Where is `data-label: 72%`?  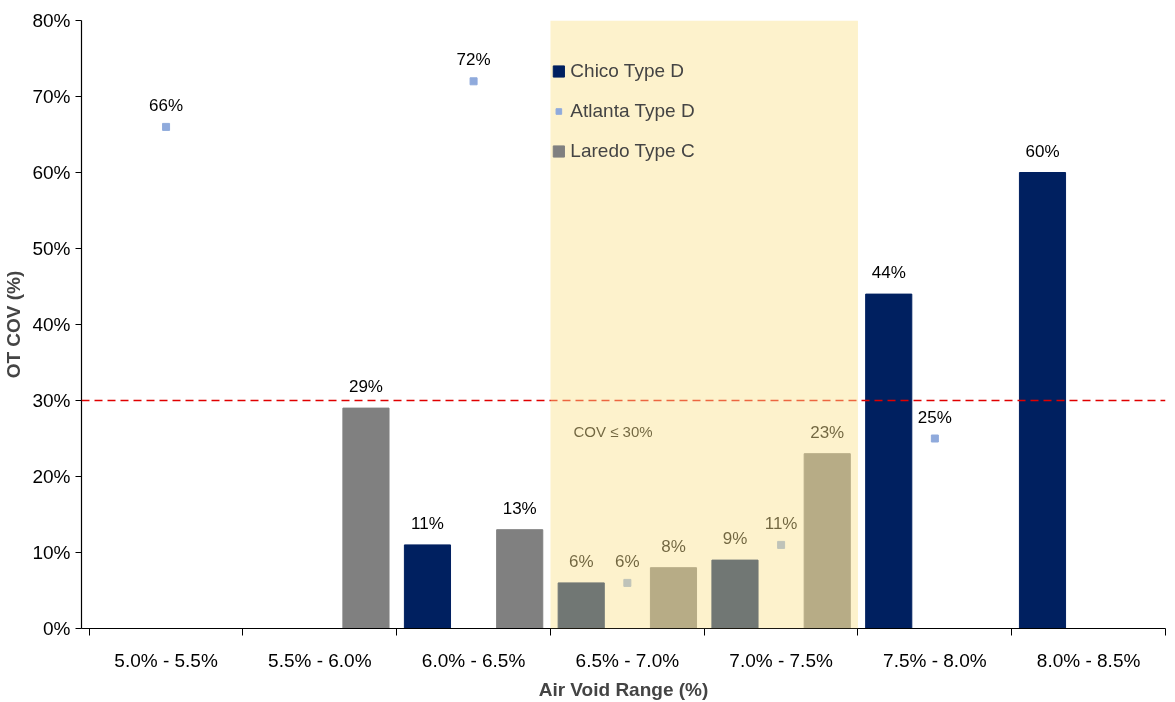
data-label: 72% is located at coordinates (473, 60).